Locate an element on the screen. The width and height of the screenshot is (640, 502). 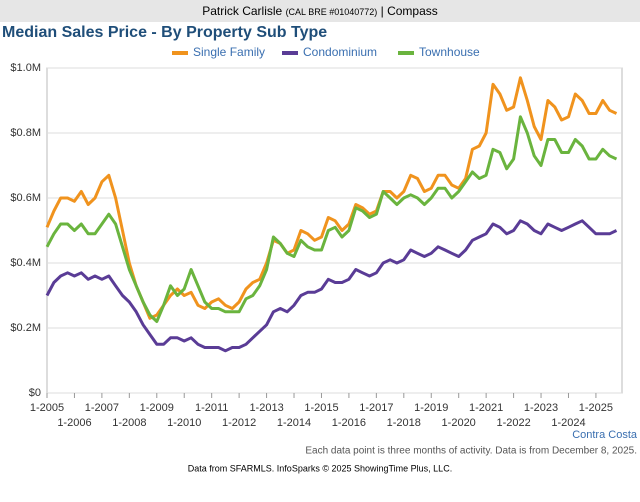
legend-label: Condominium is located at coordinates (340, 52).